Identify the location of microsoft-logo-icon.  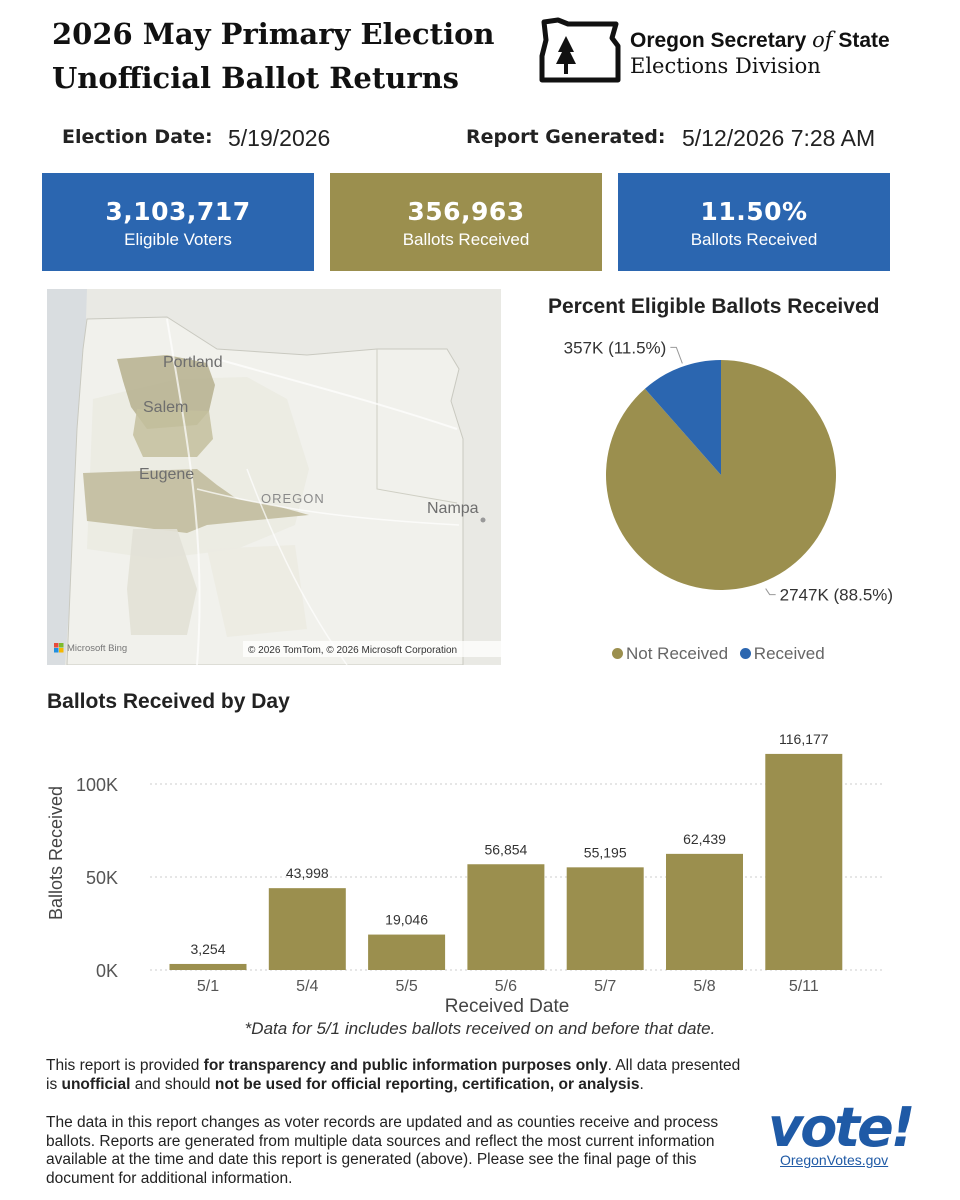
(59, 648).